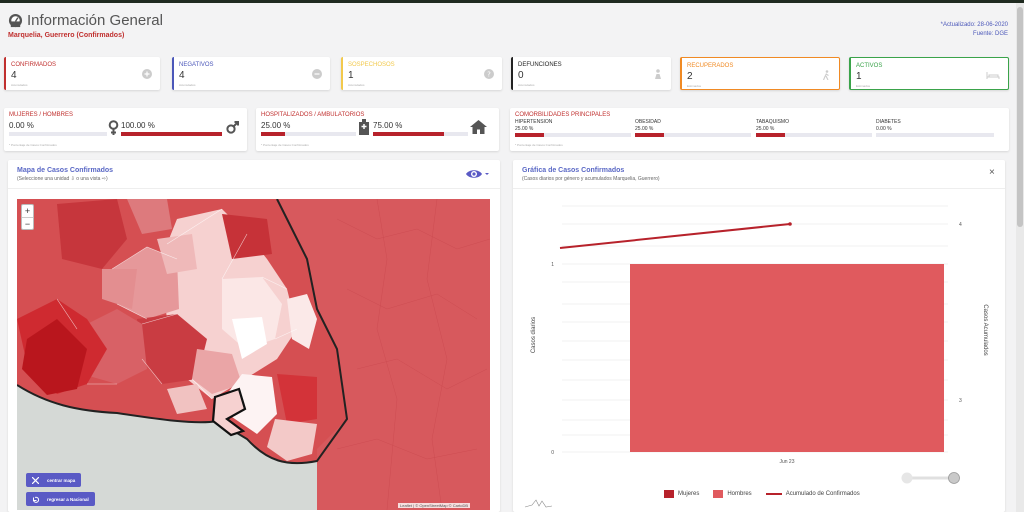 The width and height of the screenshot is (1024, 512). I want to click on comorb-label-hipertension: HIPERTENSION, so click(534, 122).